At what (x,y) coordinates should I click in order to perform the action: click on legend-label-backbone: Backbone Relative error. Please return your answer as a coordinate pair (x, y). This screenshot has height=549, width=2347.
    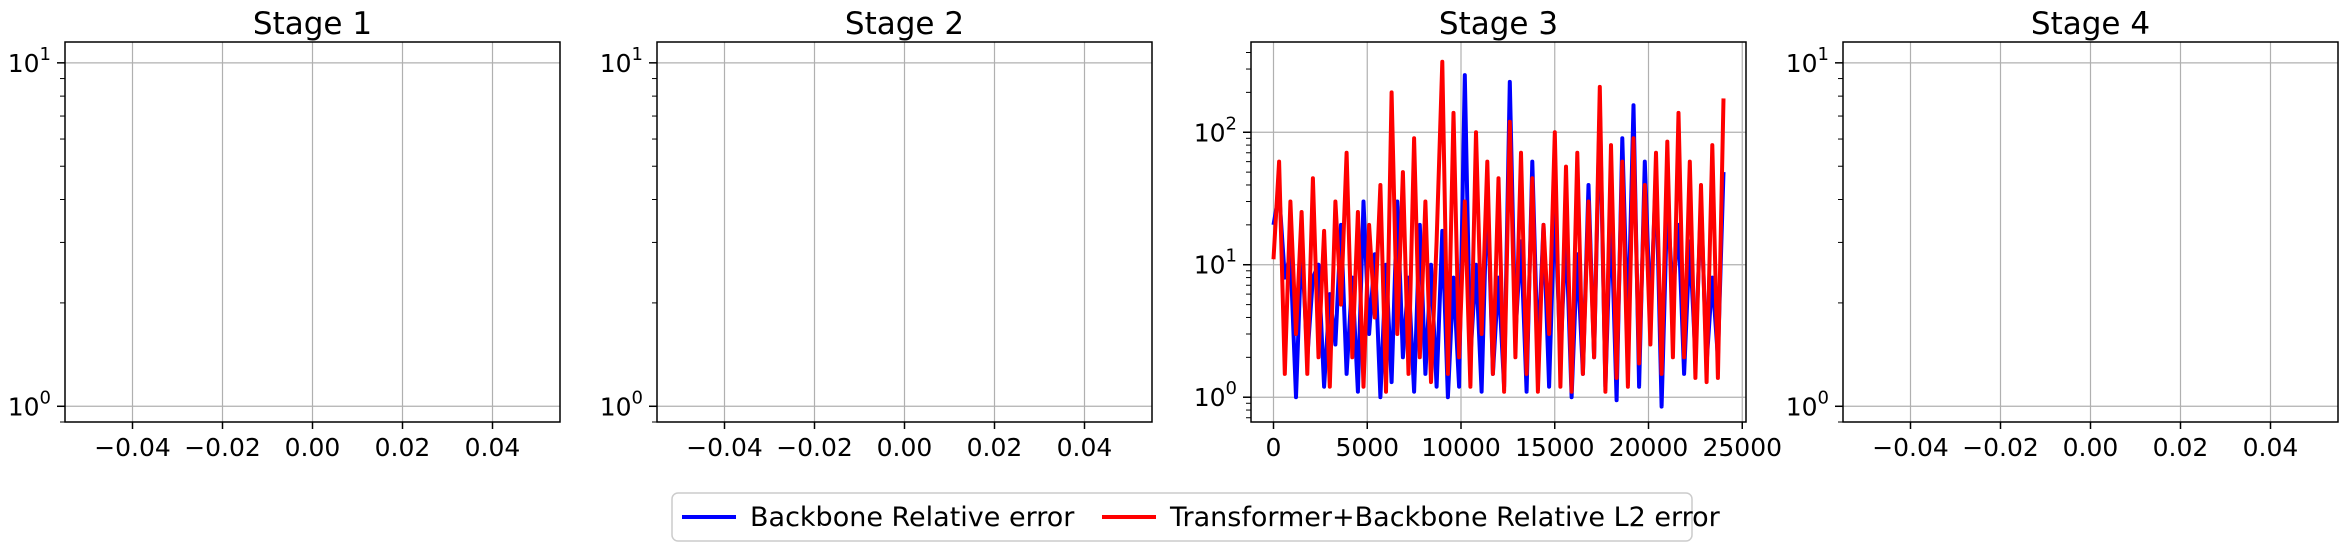
    Looking at the image, I should click on (912, 517).